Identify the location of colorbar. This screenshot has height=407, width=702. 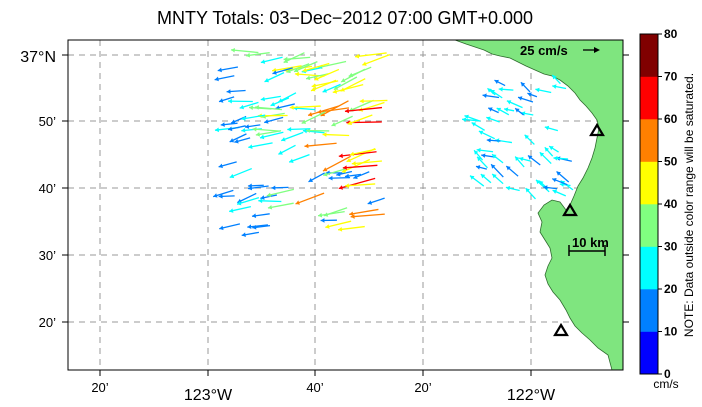
(649, 204).